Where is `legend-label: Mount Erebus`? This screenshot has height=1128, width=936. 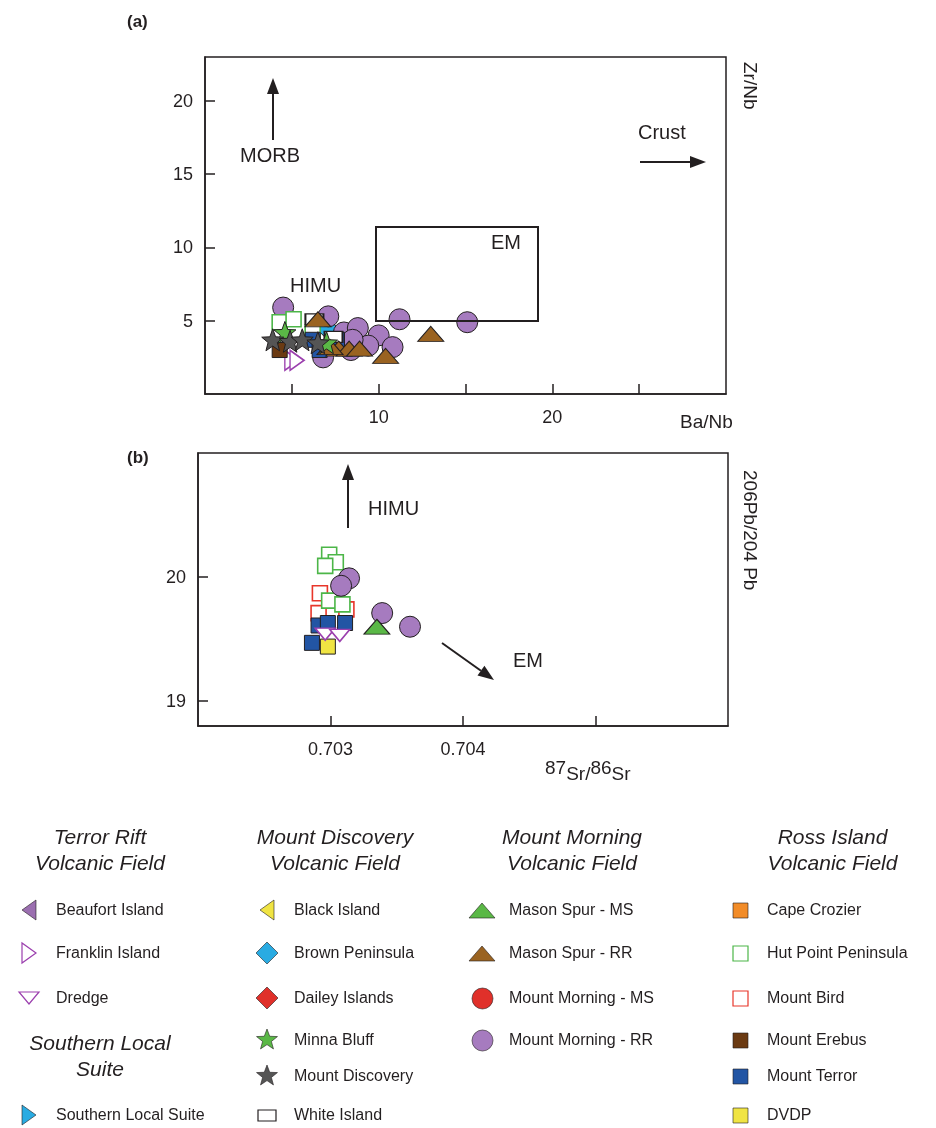
legend-label: Mount Erebus is located at coordinates (817, 1040).